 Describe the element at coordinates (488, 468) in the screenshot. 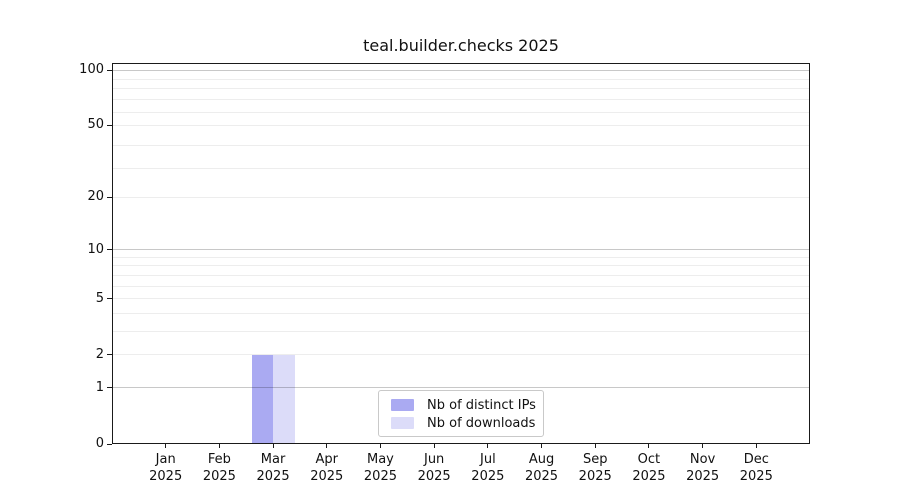

I see `x-tick-label-jul: Jul 2025` at that location.